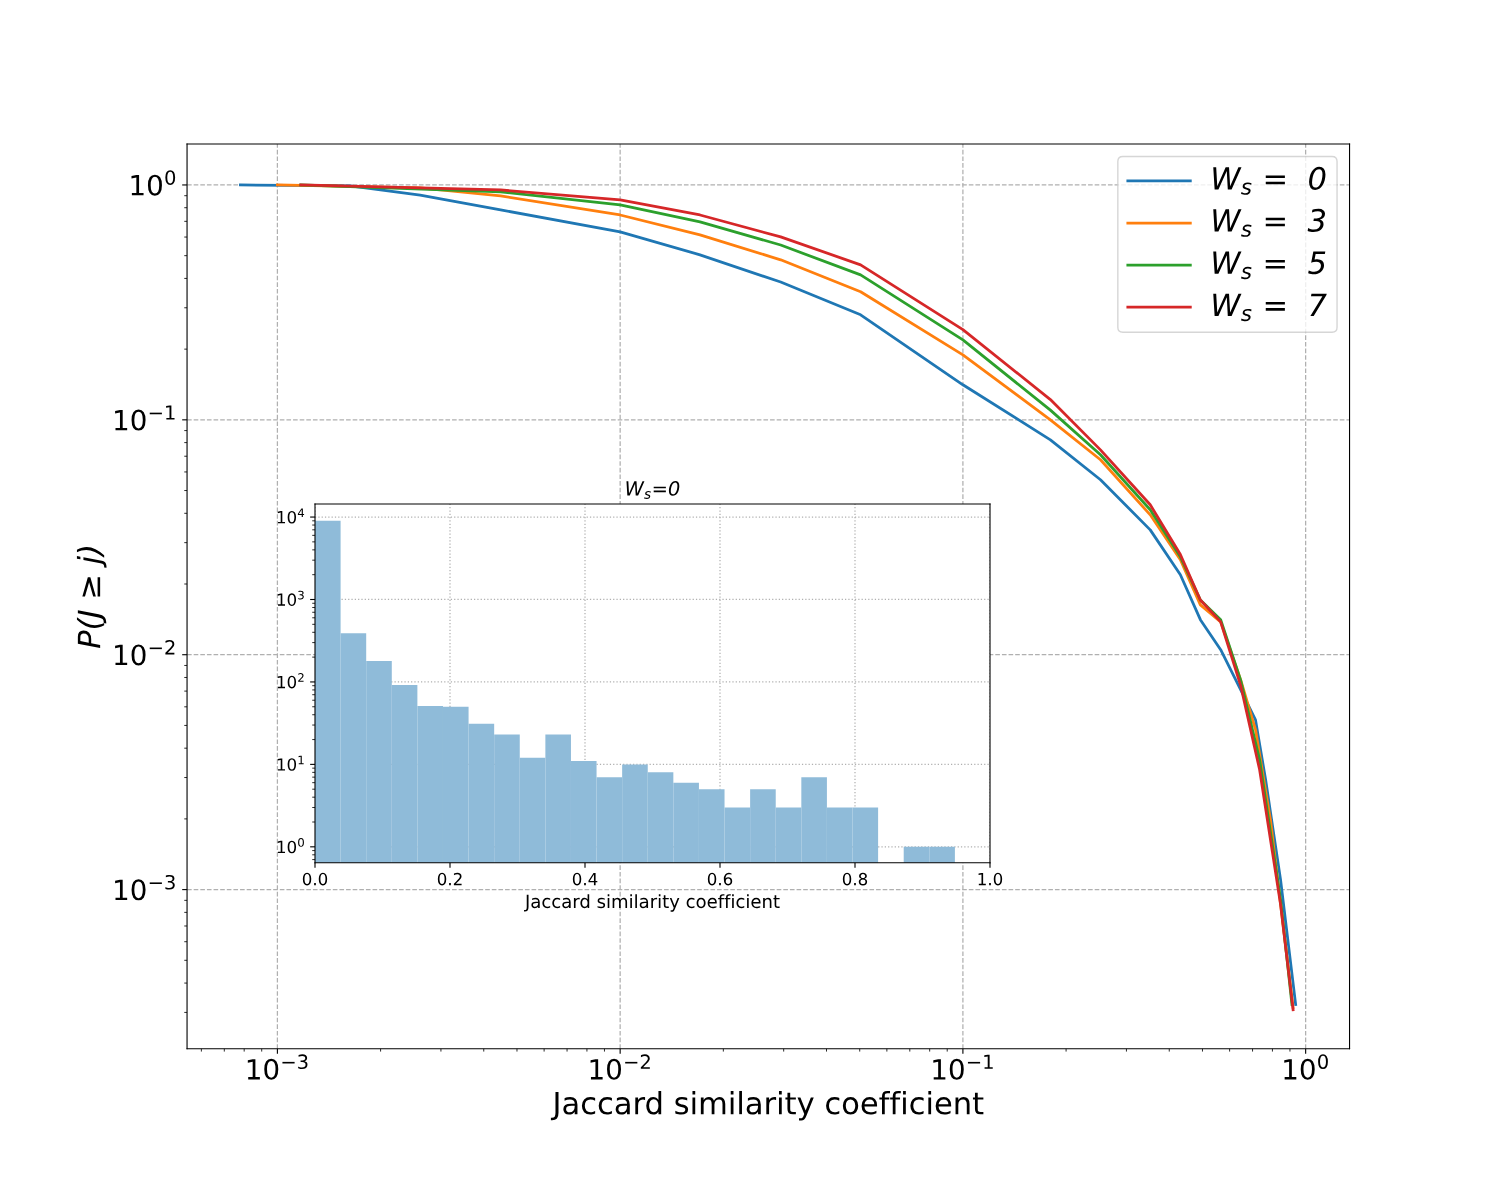  What do you see at coordinates (291, 516) in the screenshot?
I see `y-tick-label: 10$^{4}$` at bounding box center [291, 516].